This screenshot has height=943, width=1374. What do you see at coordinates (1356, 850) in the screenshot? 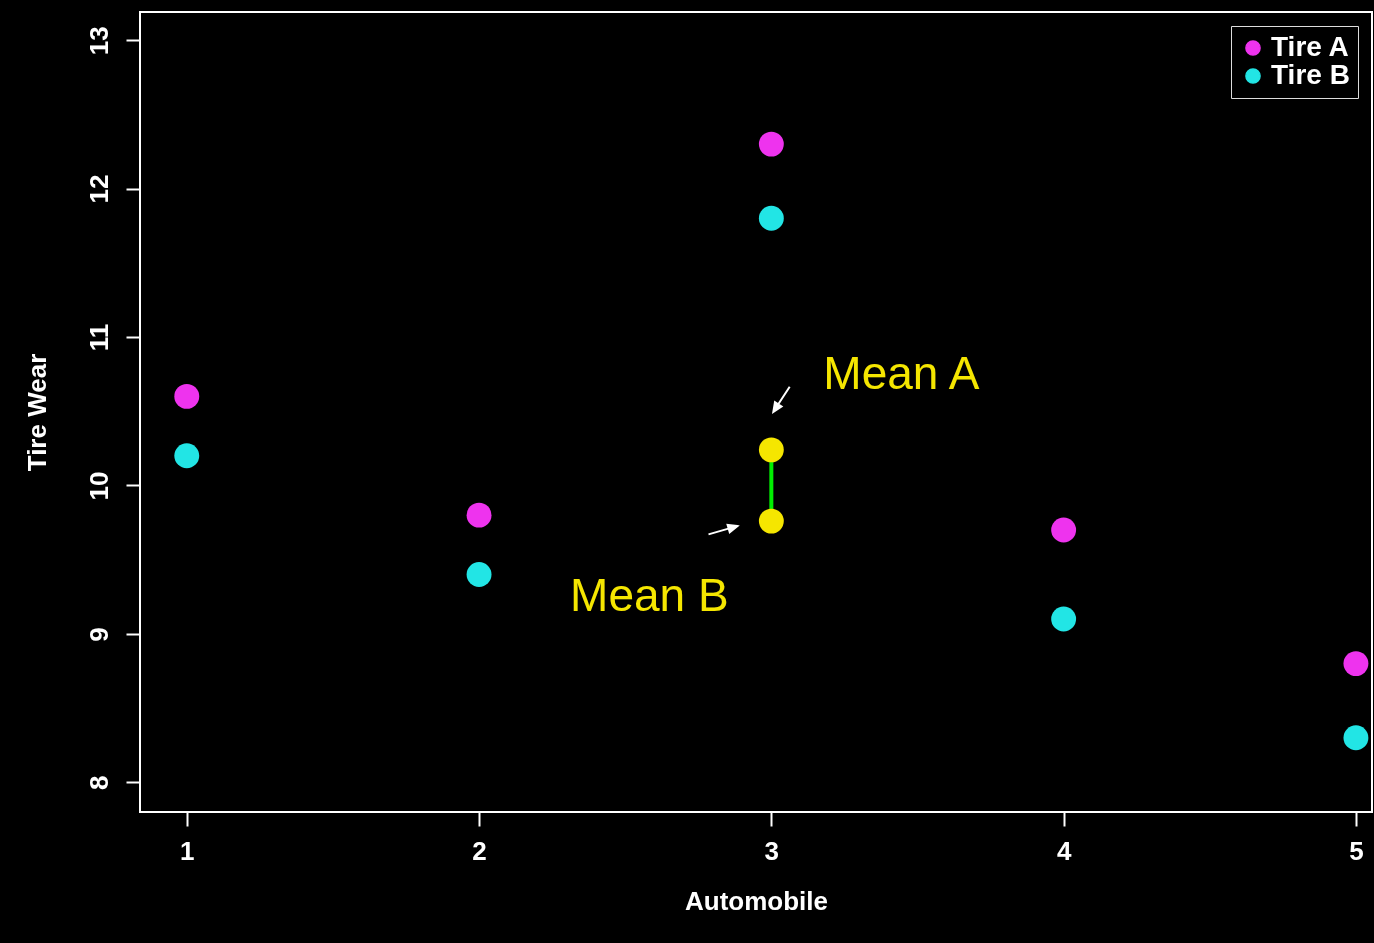
I see `x-tick-label: 5` at bounding box center [1356, 850].